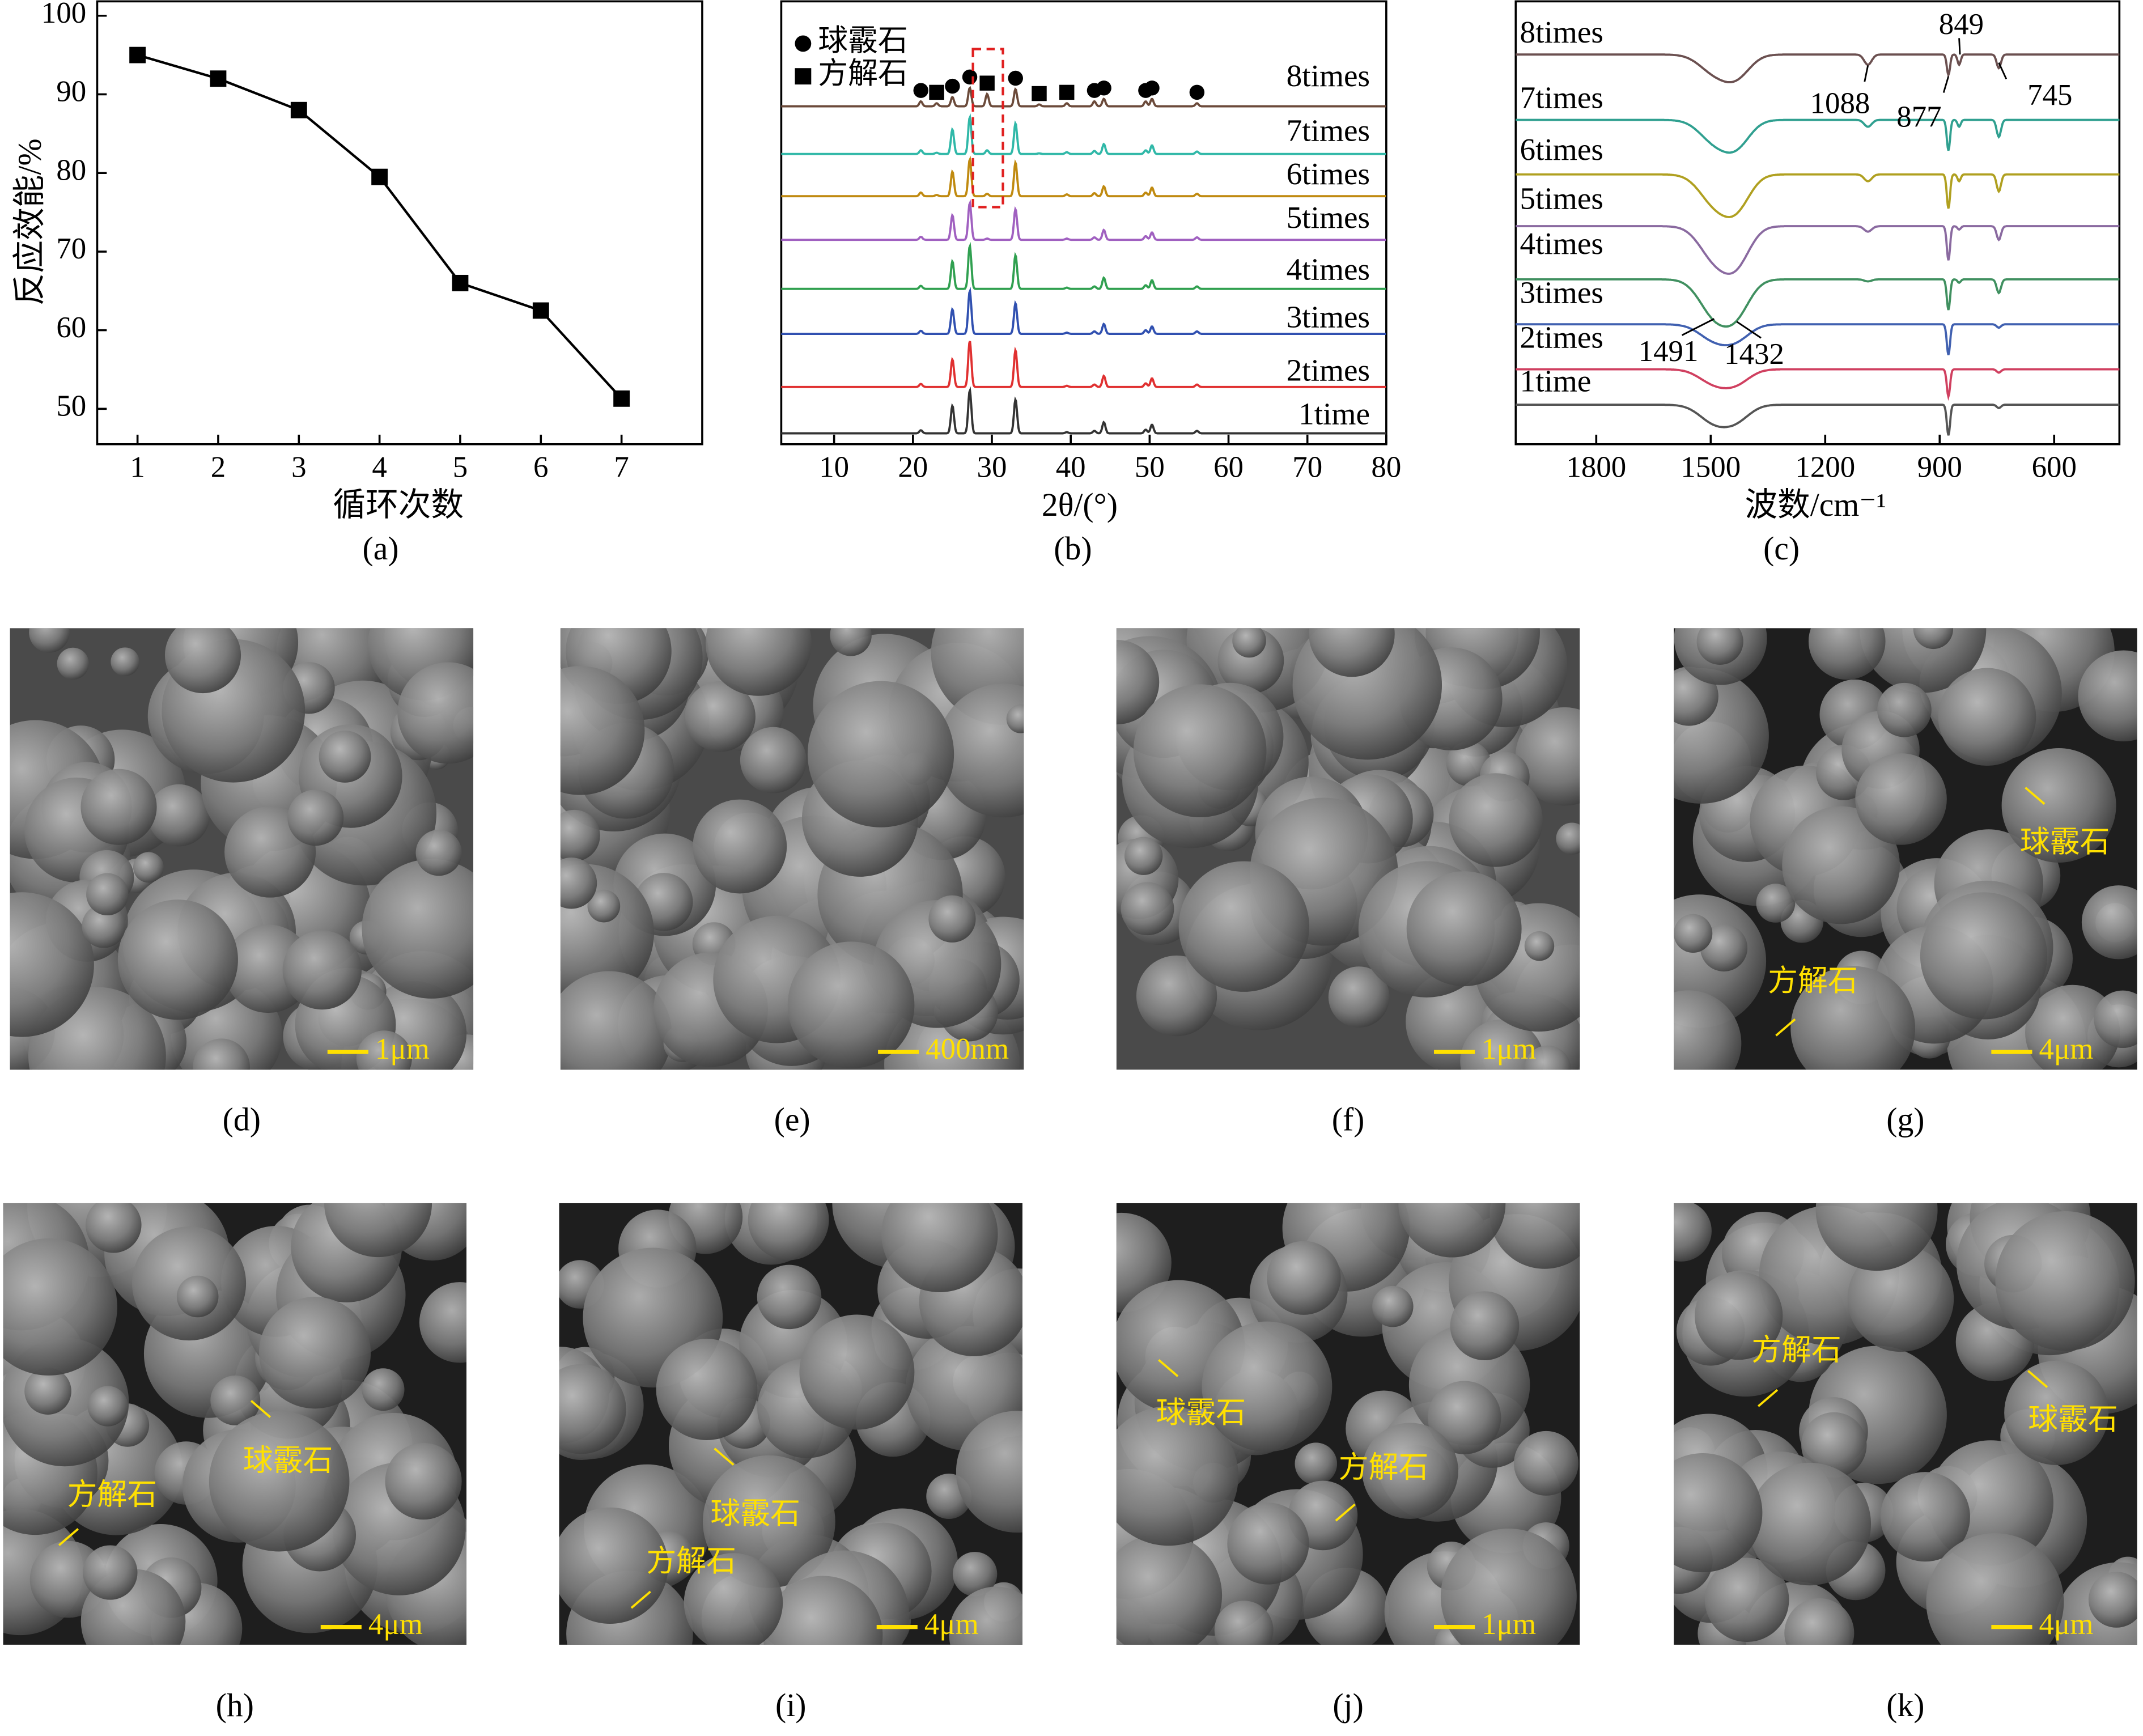 The height and width of the screenshot is (1736, 2143). I want to click on caption: (h), so click(235, 1706).